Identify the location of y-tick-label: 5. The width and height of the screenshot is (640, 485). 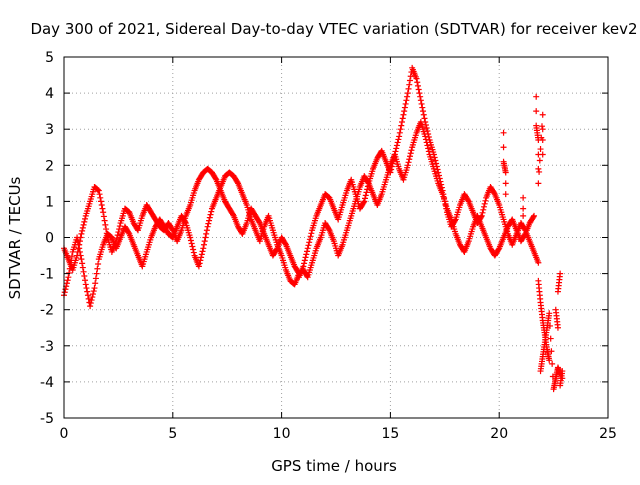
(49, 58).